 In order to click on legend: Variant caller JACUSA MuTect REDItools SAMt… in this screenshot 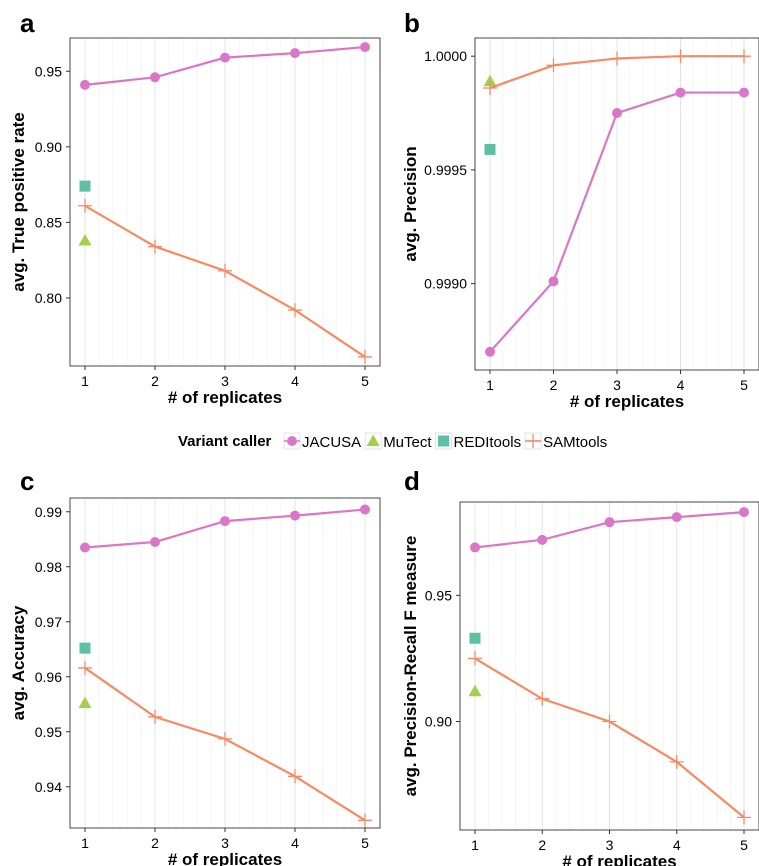, I will do `click(392, 441)`.